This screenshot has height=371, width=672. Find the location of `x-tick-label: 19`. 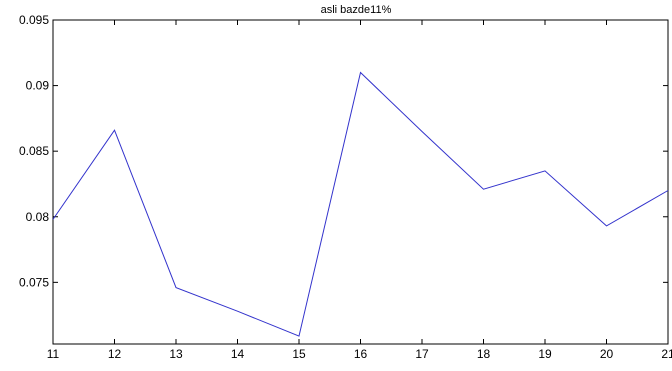

x-tick-label: 19 is located at coordinates (545, 354).